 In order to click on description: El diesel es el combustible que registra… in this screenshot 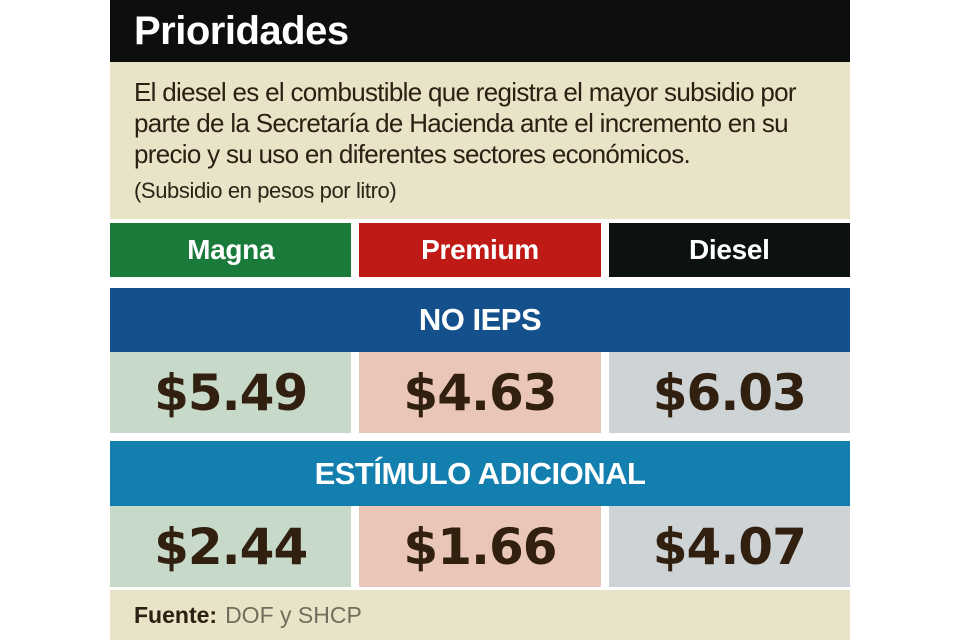, I will do `click(492, 123)`.